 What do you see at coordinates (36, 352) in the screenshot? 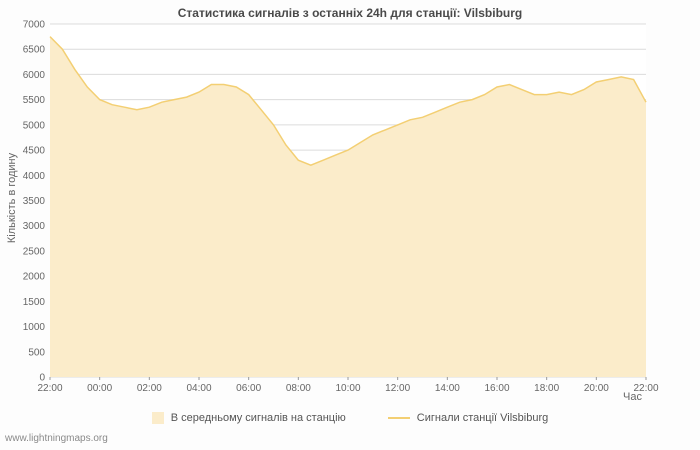
I see `svg-text: 500` at bounding box center [36, 352].